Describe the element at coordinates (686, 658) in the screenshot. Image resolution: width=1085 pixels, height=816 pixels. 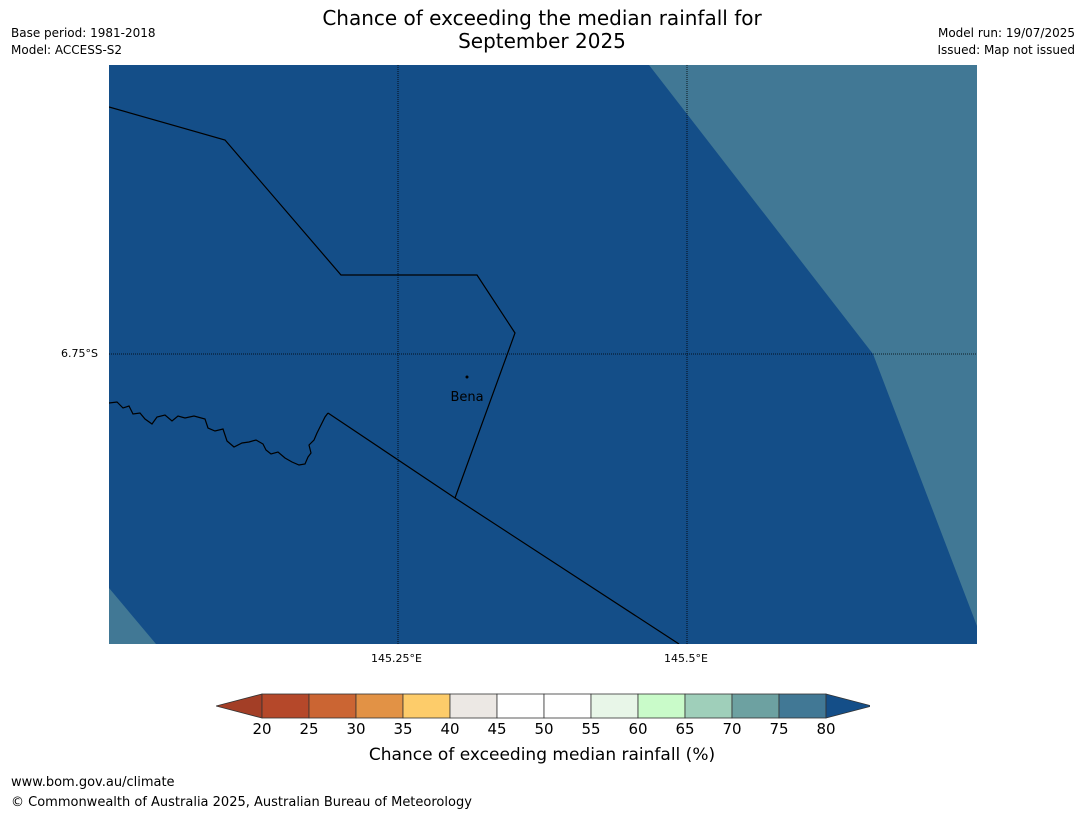
I see `longitude-label-145-5: 145.5°E` at that location.